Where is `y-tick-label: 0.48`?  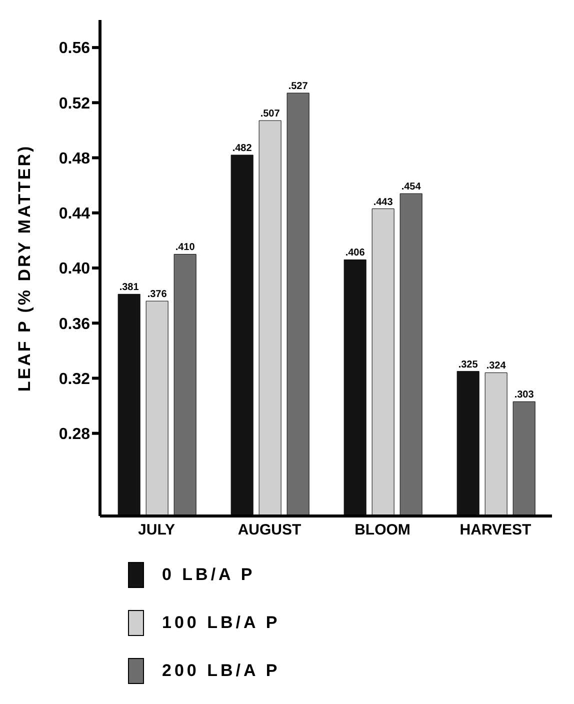
y-tick-label: 0.48 is located at coordinates (74, 159).